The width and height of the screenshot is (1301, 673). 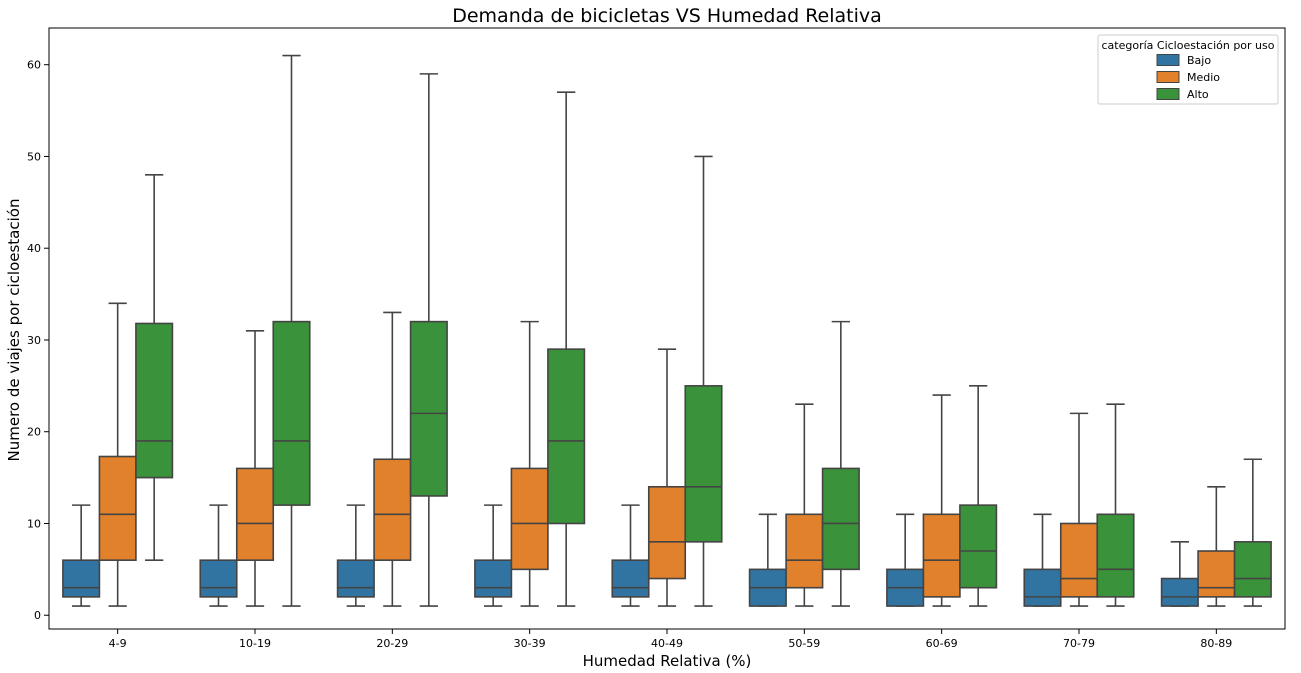 I want to click on x-axis-label: Humedad Relativa (%), so click(x=667, y=661).